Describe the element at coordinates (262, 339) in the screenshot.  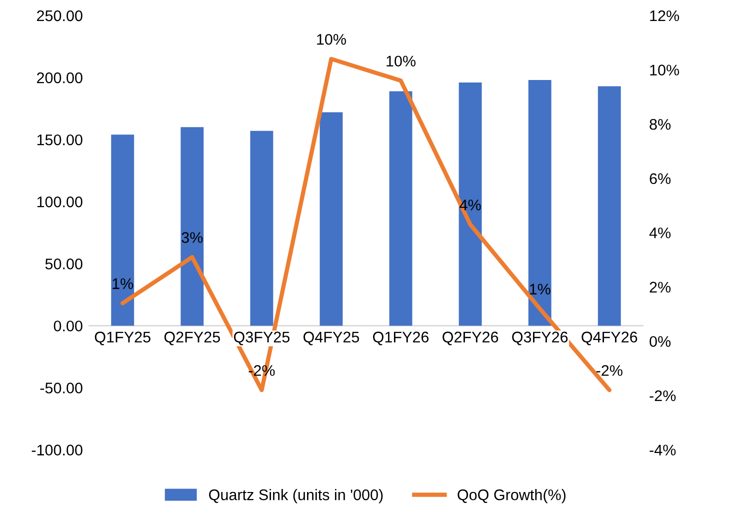
I see `x-tick-label: Q3FY25` at that location.